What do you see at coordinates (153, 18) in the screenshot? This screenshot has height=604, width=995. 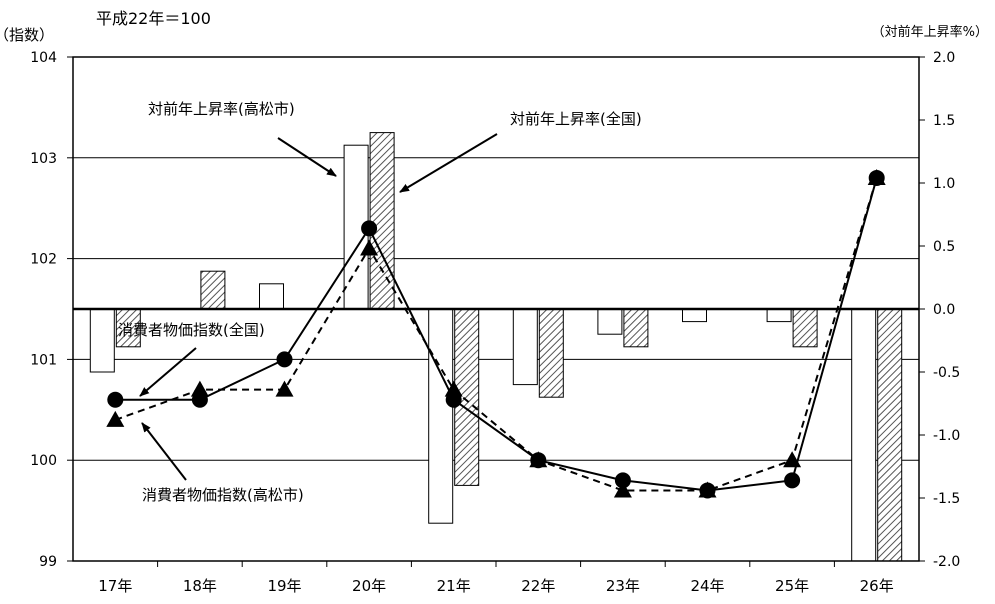 I see `subtitle: 平成22年＝100` at bounding box center [153, 18].